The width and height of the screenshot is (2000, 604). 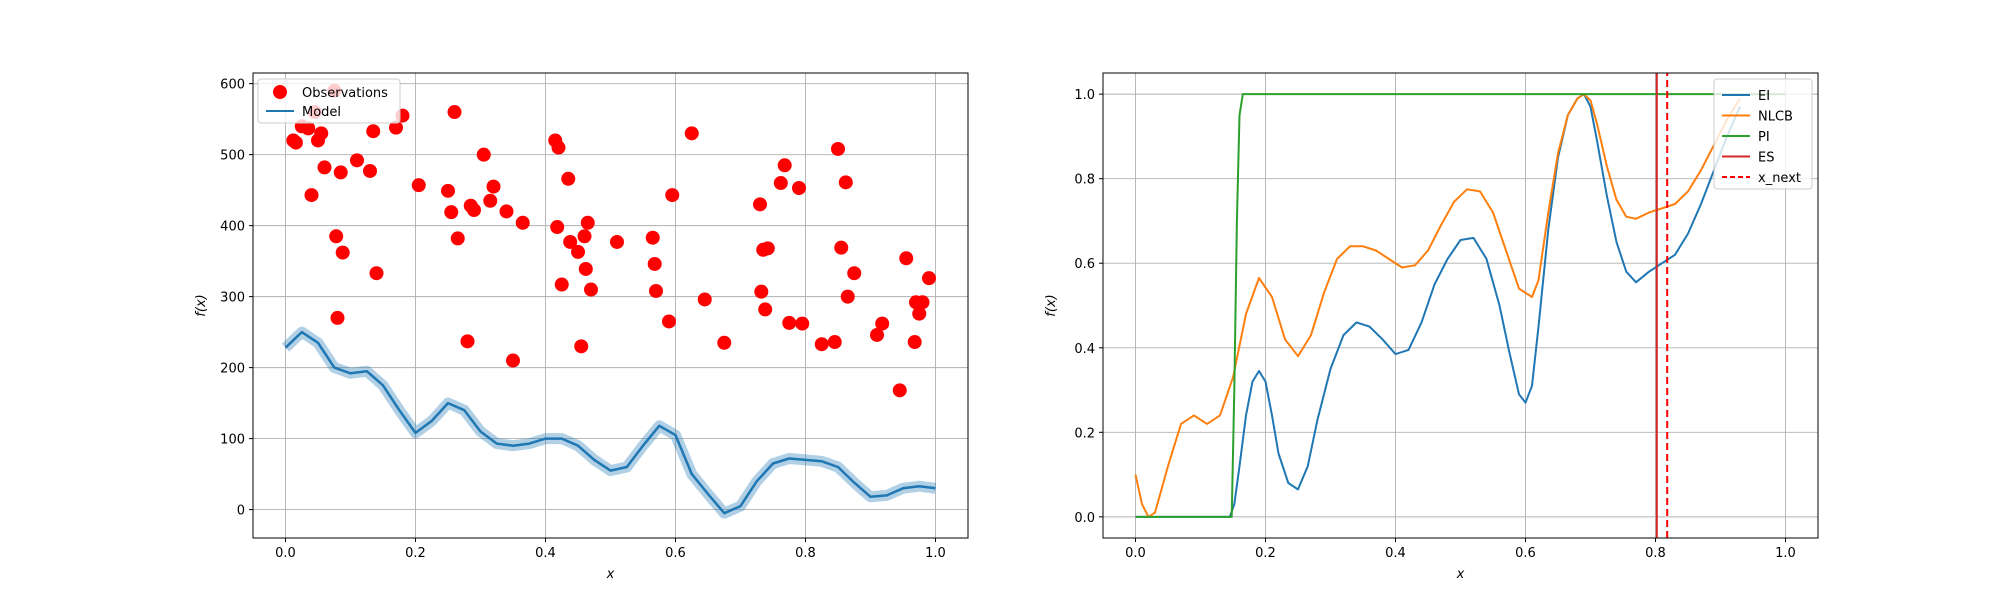 I want to click on legend-label-model: Model, so click(x=321, y=112).